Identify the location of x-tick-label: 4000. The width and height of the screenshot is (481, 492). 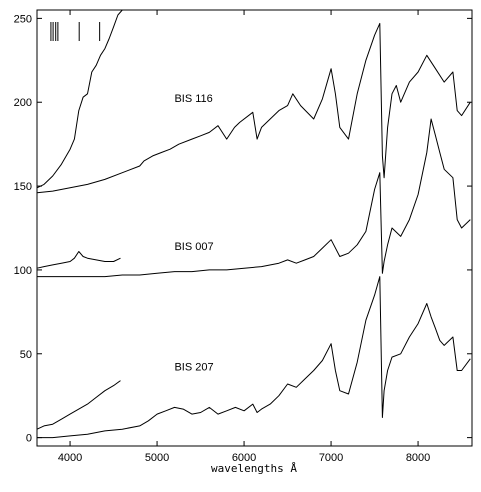
(70, 458).